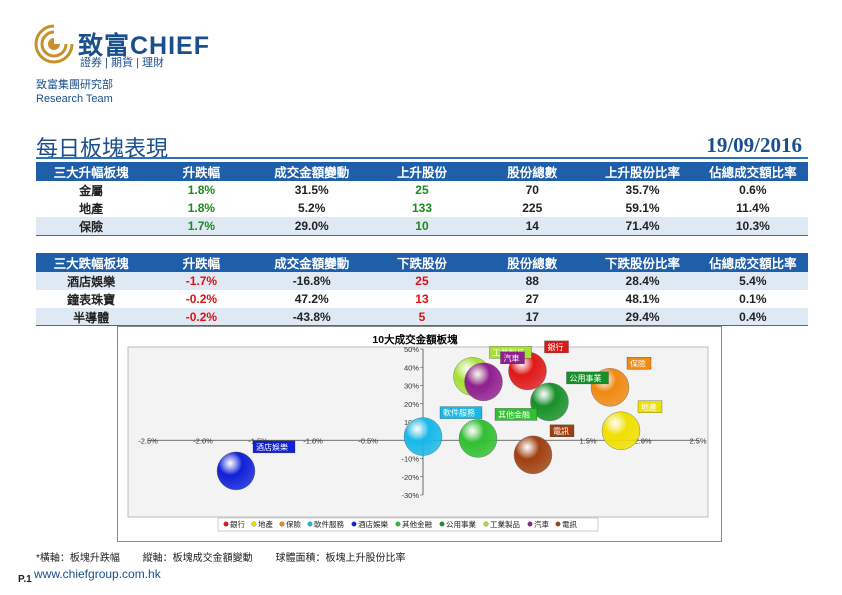  What do you see at coordinates (423, 436) in the screenshot?
I see `bubble-軟件服務` at bounding box center [423, 436].